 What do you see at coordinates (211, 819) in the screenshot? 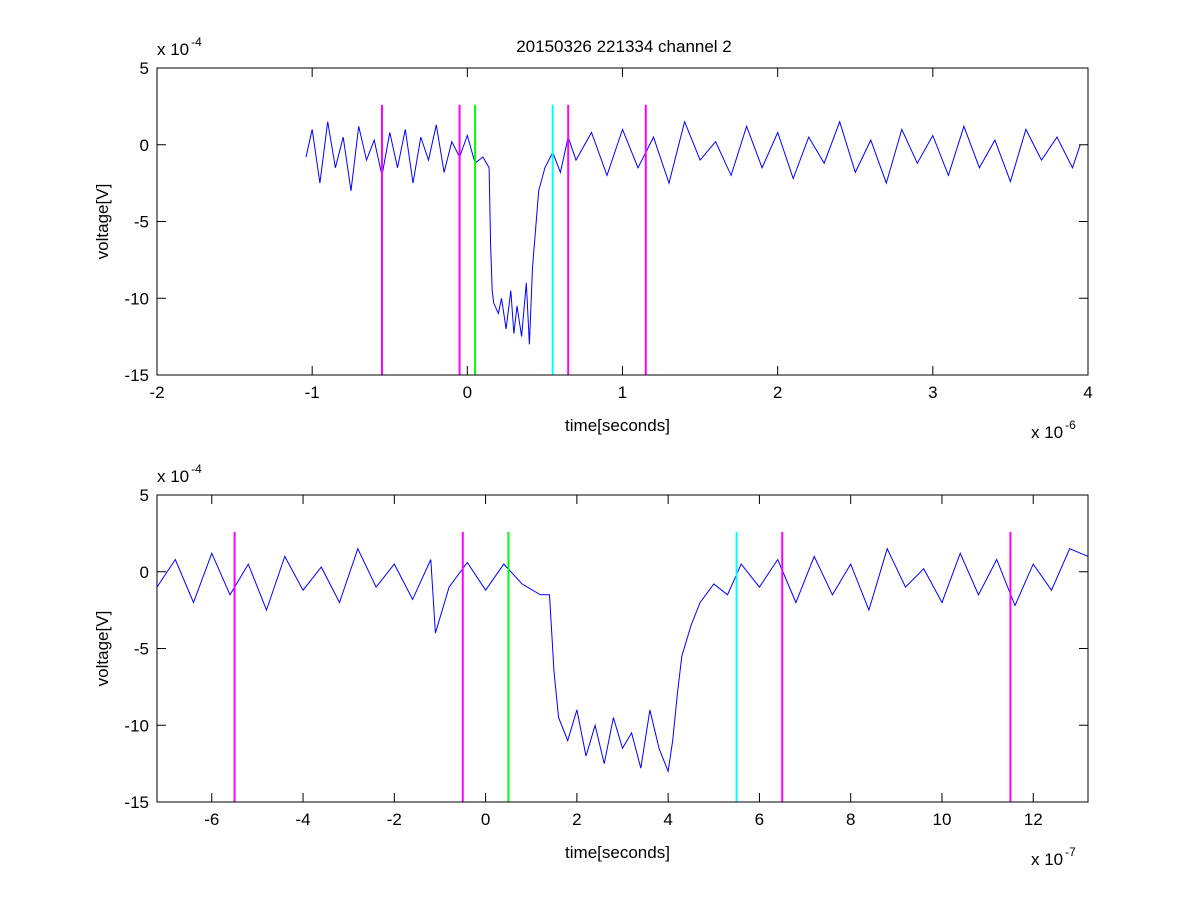
I see `bottom-x-tick-label: -6` at bounding box center [211, 819].